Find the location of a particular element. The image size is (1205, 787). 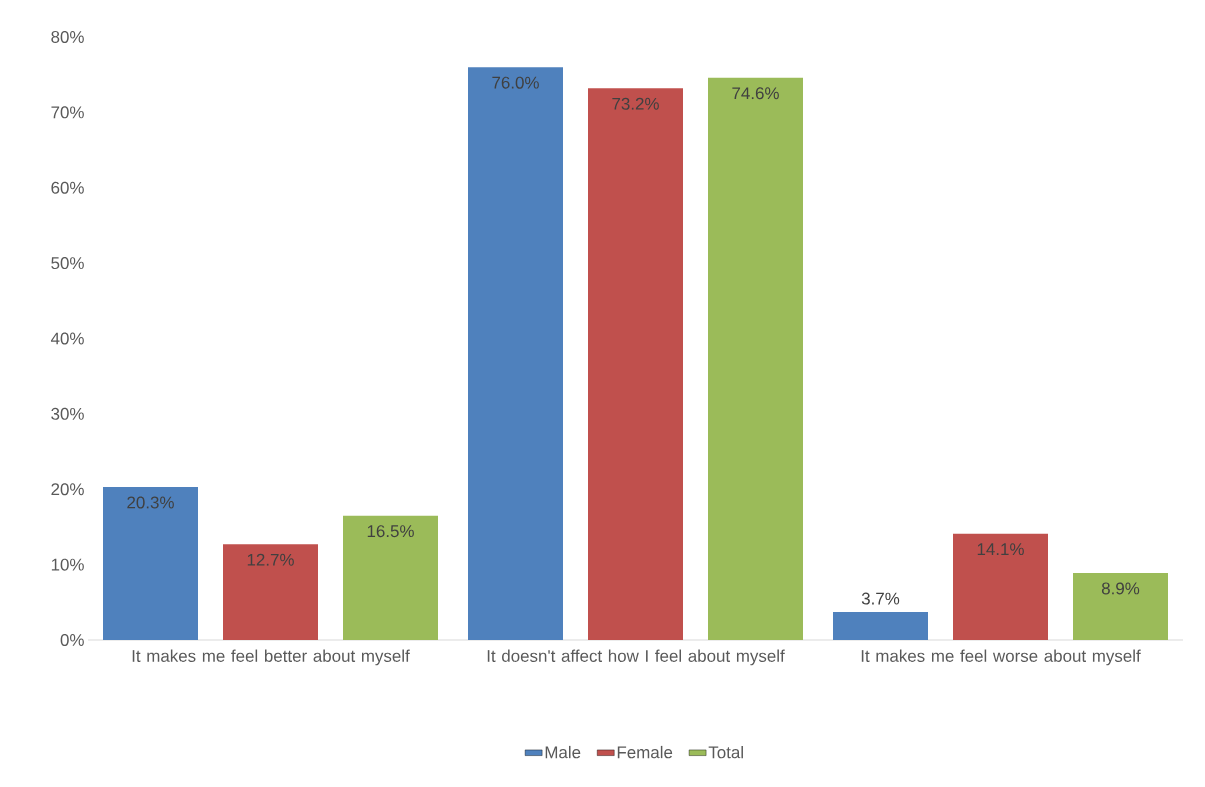

y-tick-label: 10% is located at coordinates (67, 564).